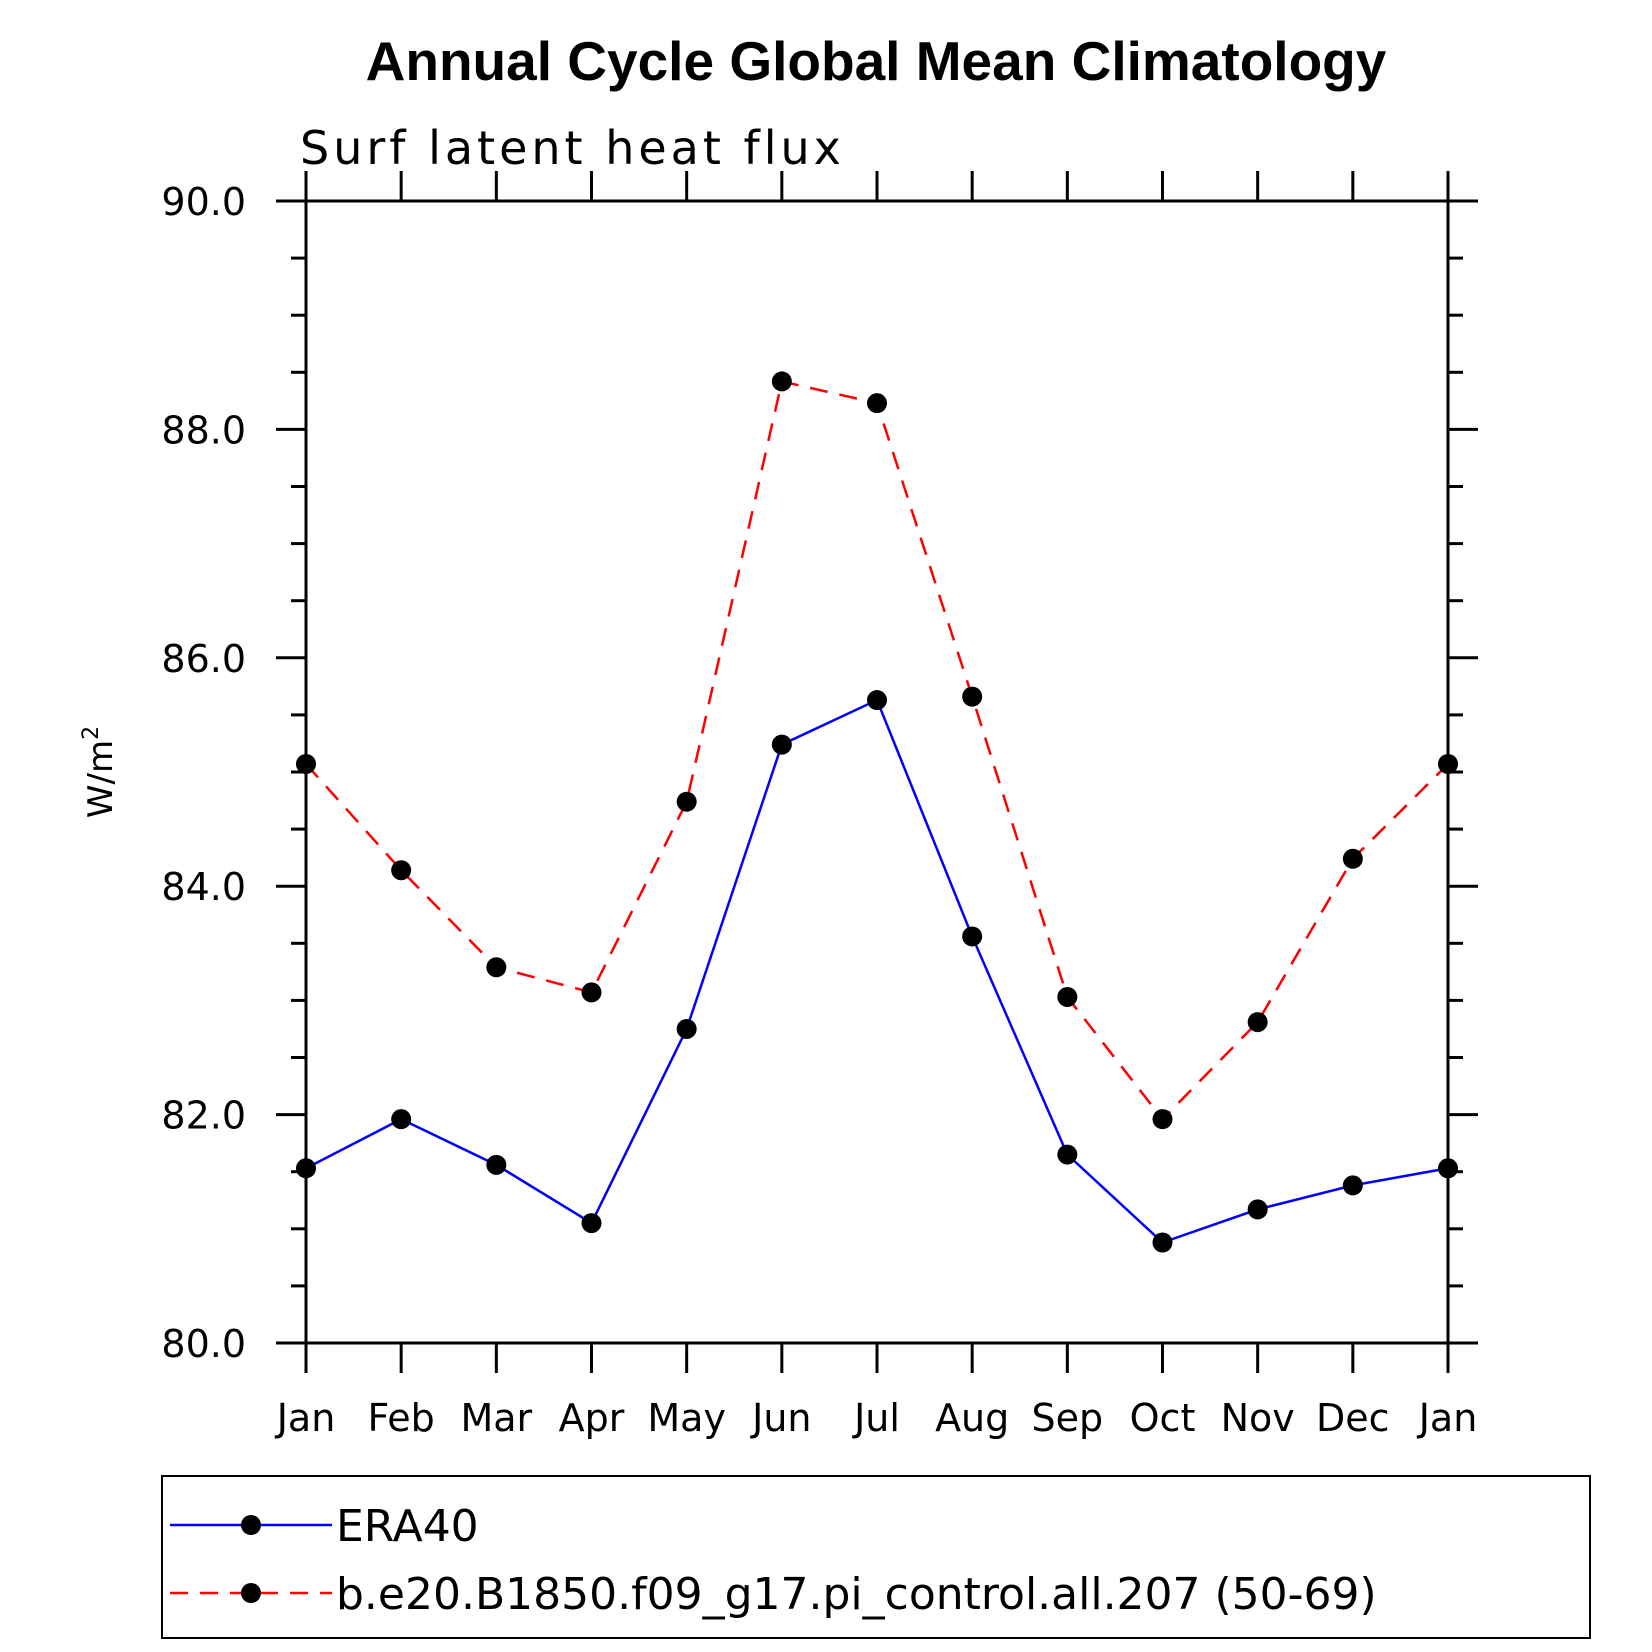 Image resolution: width=1652 pixels, height=1652 pixels. I want to click on chart-title: Annual Cycle Global Mean Climatology, so click(876, 61).